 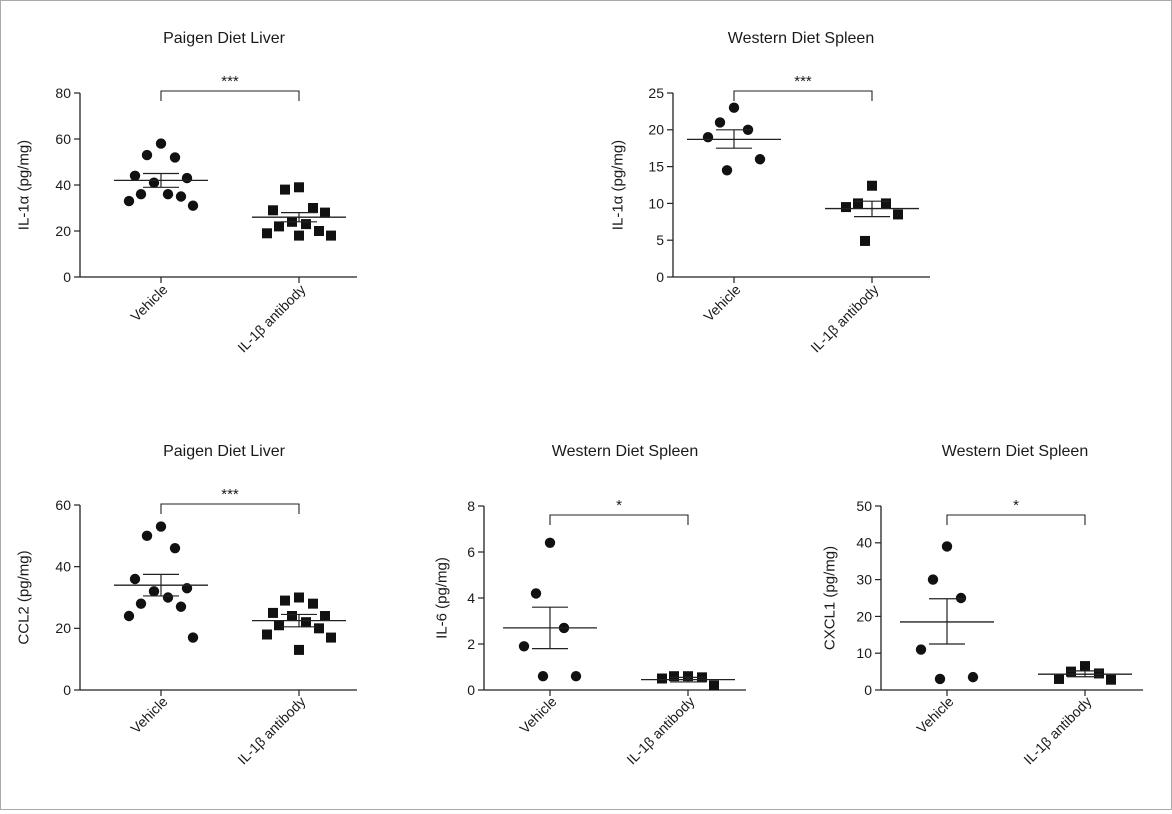 I want to click on chart-title: Paigen Diet Liver, so click(x=224, y=38).